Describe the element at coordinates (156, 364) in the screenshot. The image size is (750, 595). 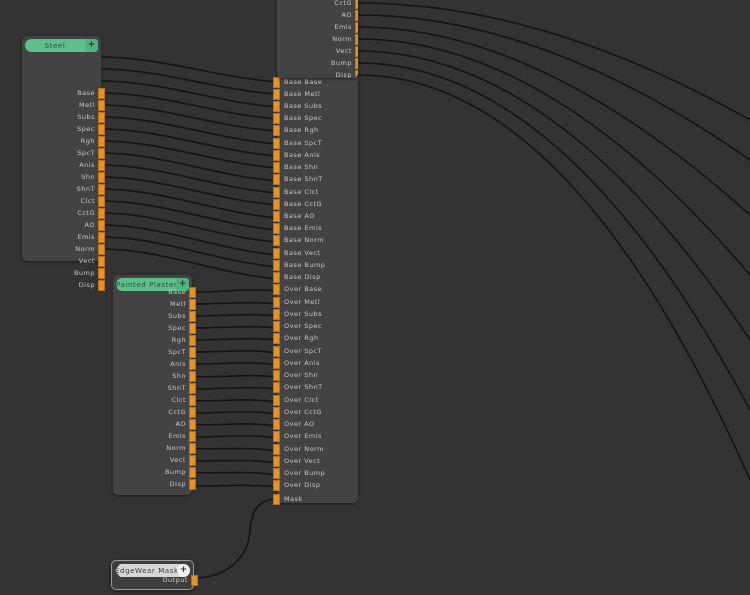
I see `output-row: Anis` at that location.